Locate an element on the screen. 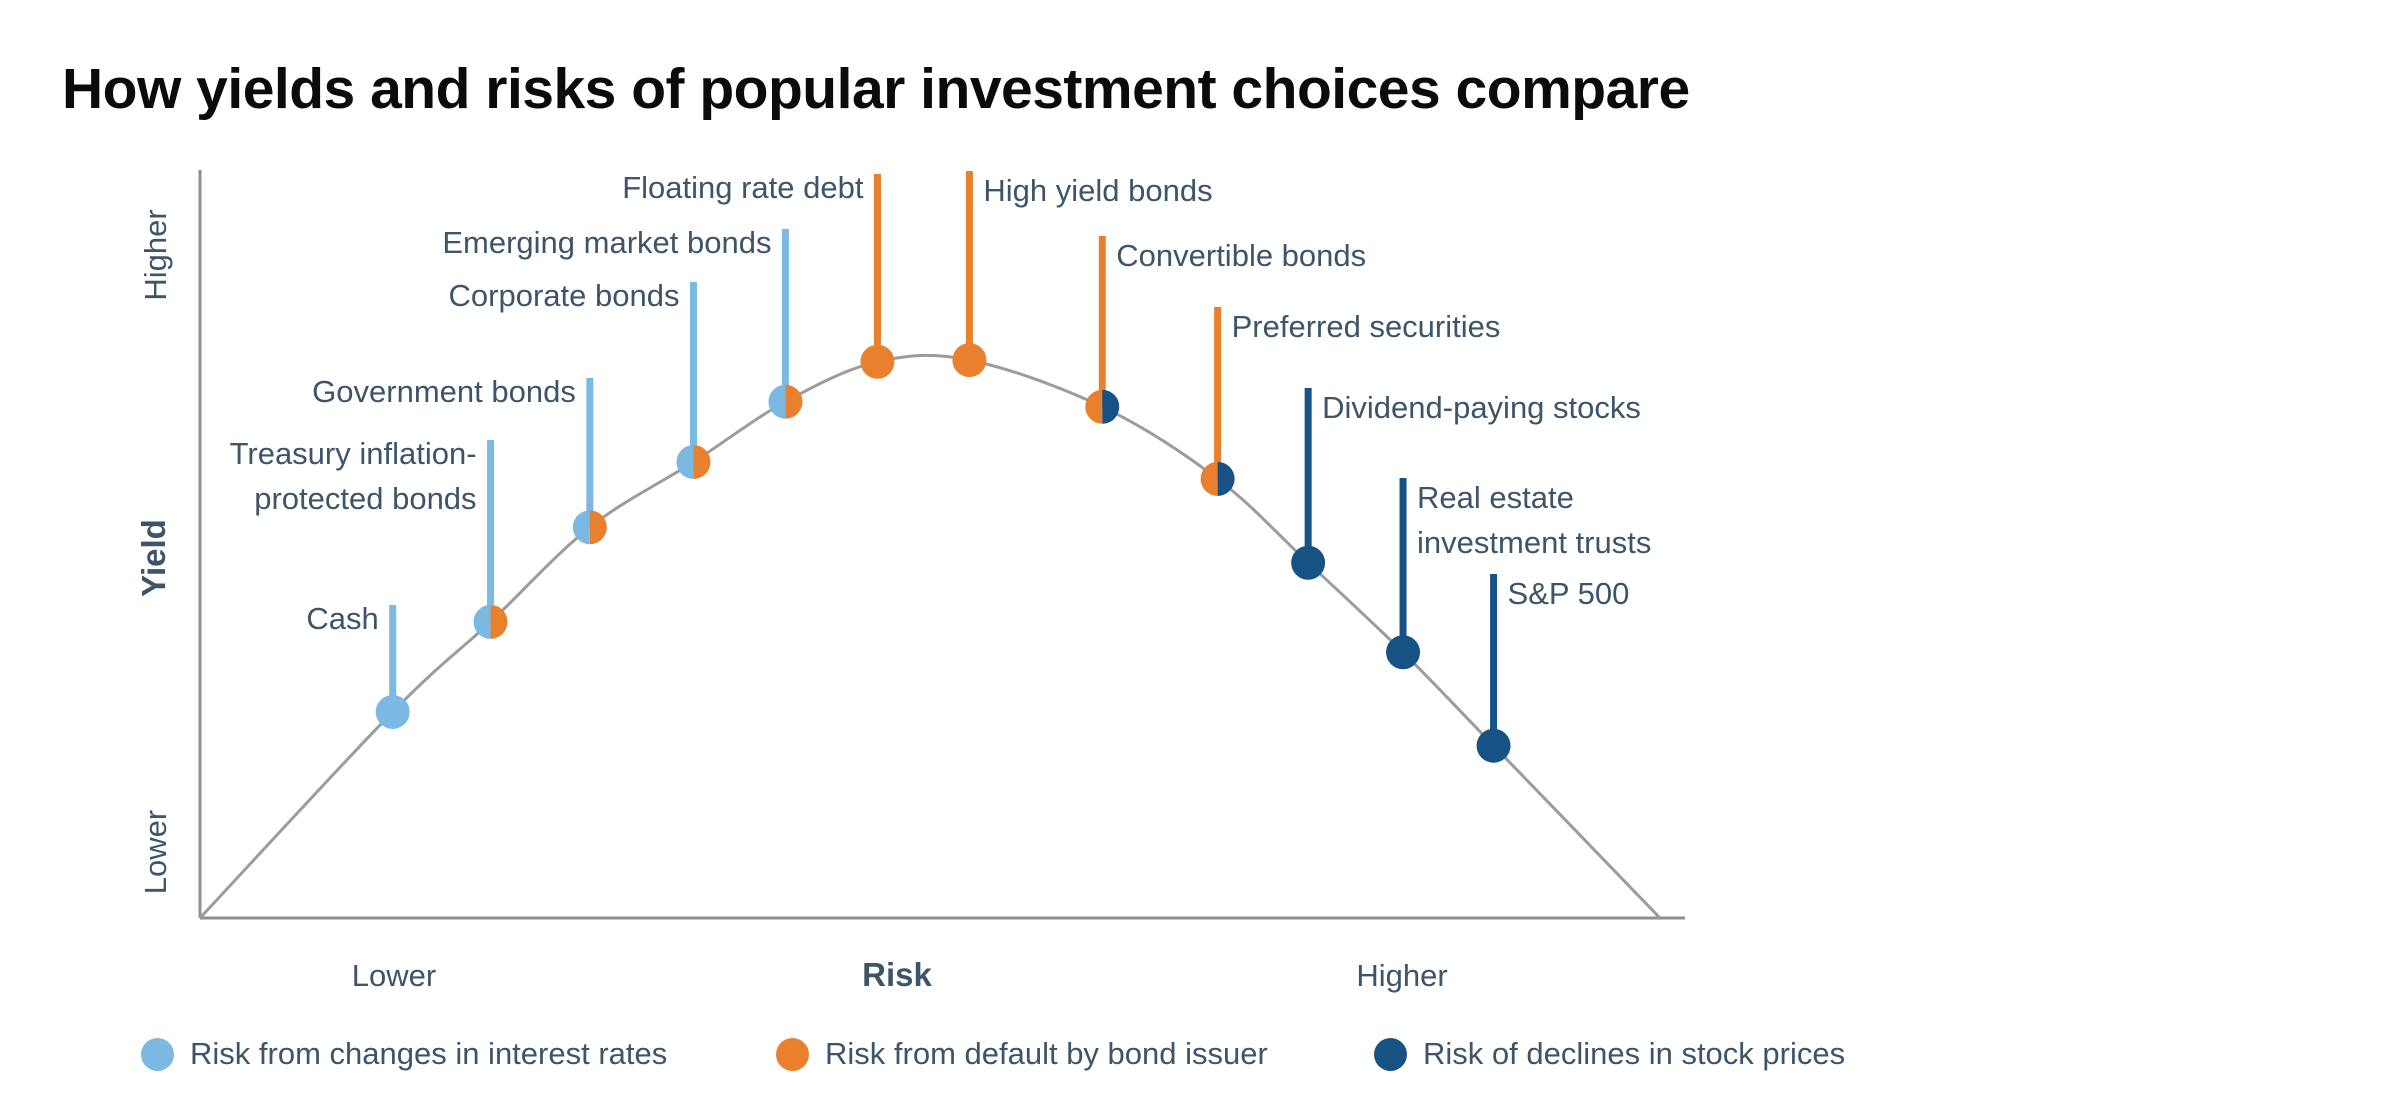 This screenshot has width=2400, height=1100. x-axis-tick-lower: Lower is located at coordinates (394, 975).